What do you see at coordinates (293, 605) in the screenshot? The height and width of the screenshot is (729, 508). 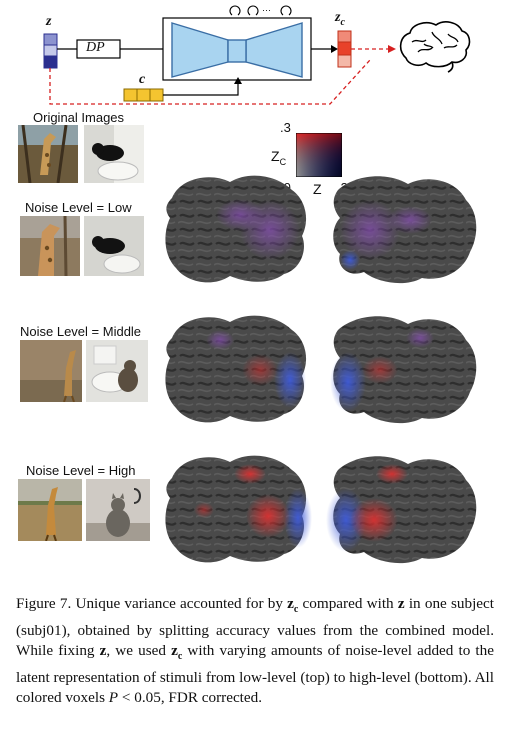 I see `caption-zc: zc` at bounding box center [293, 605].